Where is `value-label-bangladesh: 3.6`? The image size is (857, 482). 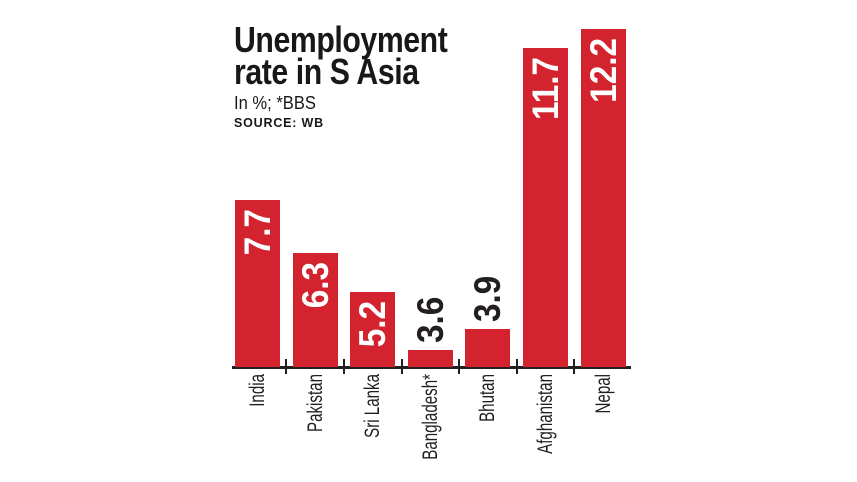
value-label-bangladesh: 3.6 is located at coordinates (430, 319).